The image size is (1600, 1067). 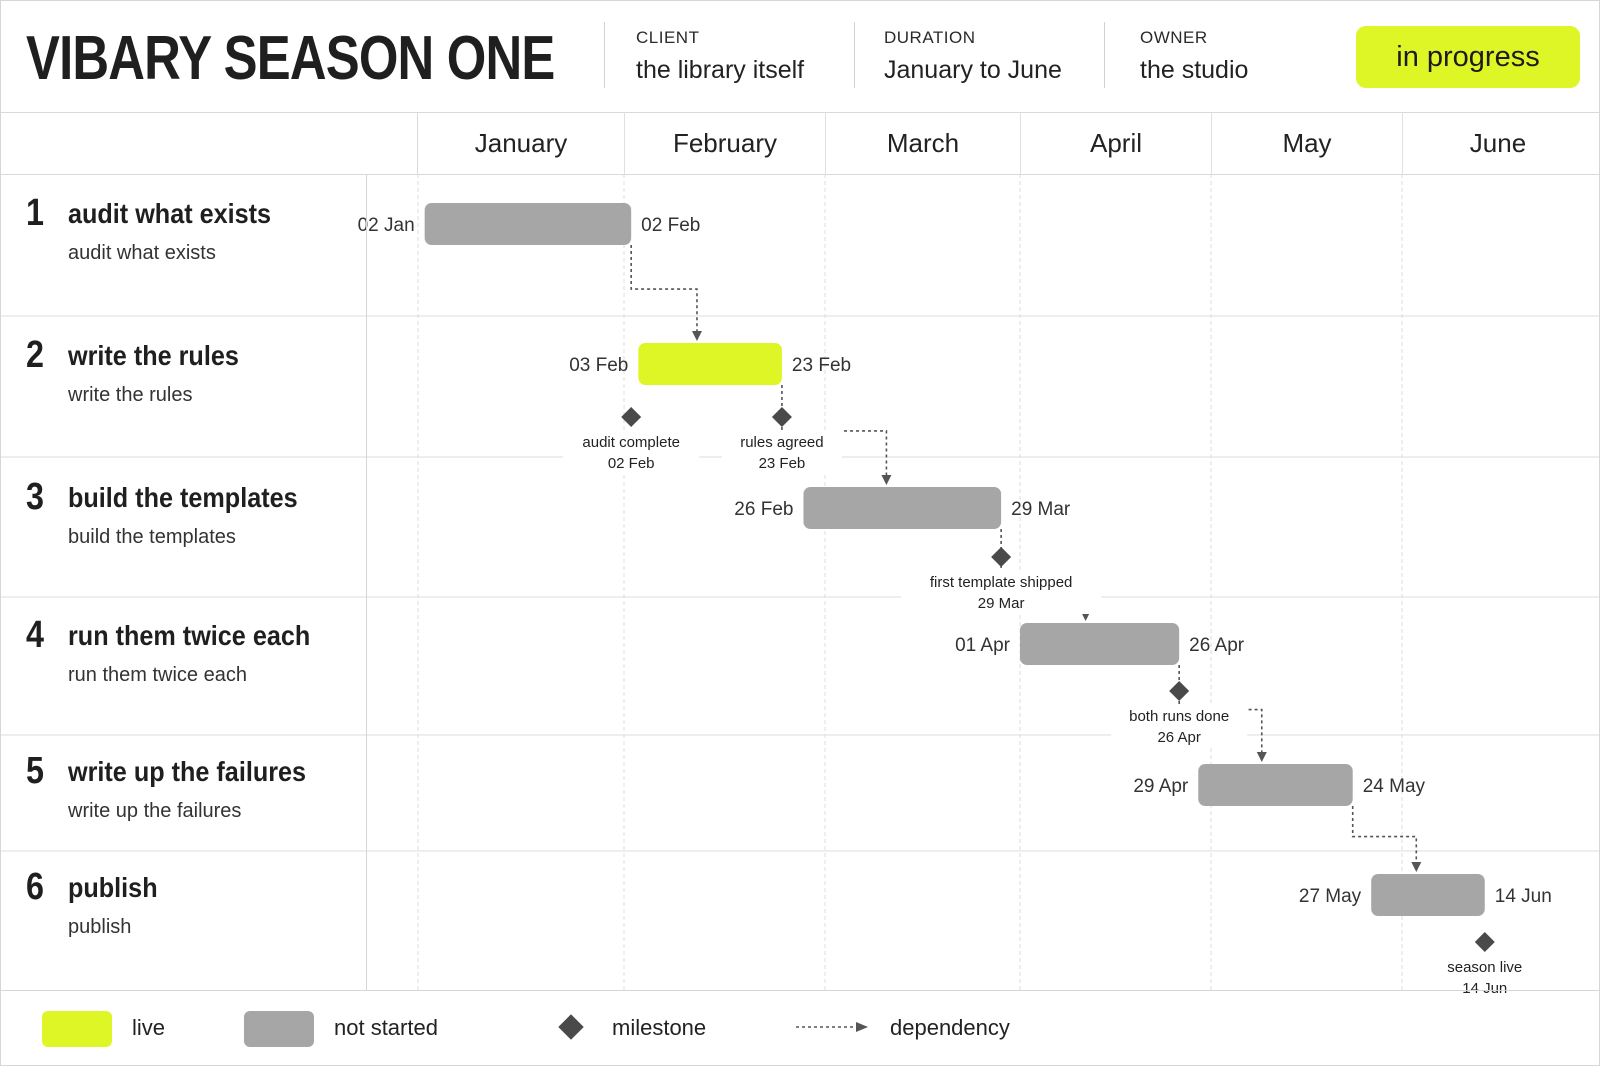 I want to click on milestone-label: first template shipped, so click(x=1001, y=582).